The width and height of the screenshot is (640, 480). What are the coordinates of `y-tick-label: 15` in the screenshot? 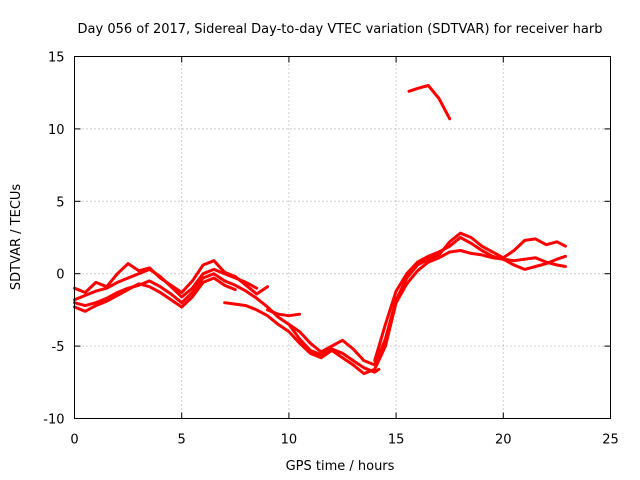 It's located at (56, 58).